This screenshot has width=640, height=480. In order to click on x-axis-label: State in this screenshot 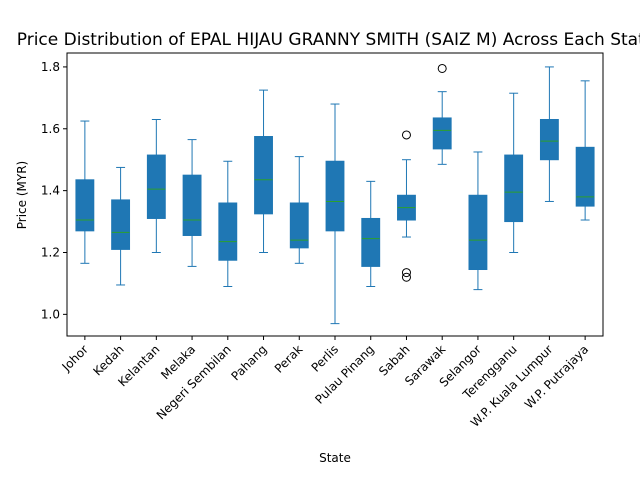, I will do `click(335, 458)`.